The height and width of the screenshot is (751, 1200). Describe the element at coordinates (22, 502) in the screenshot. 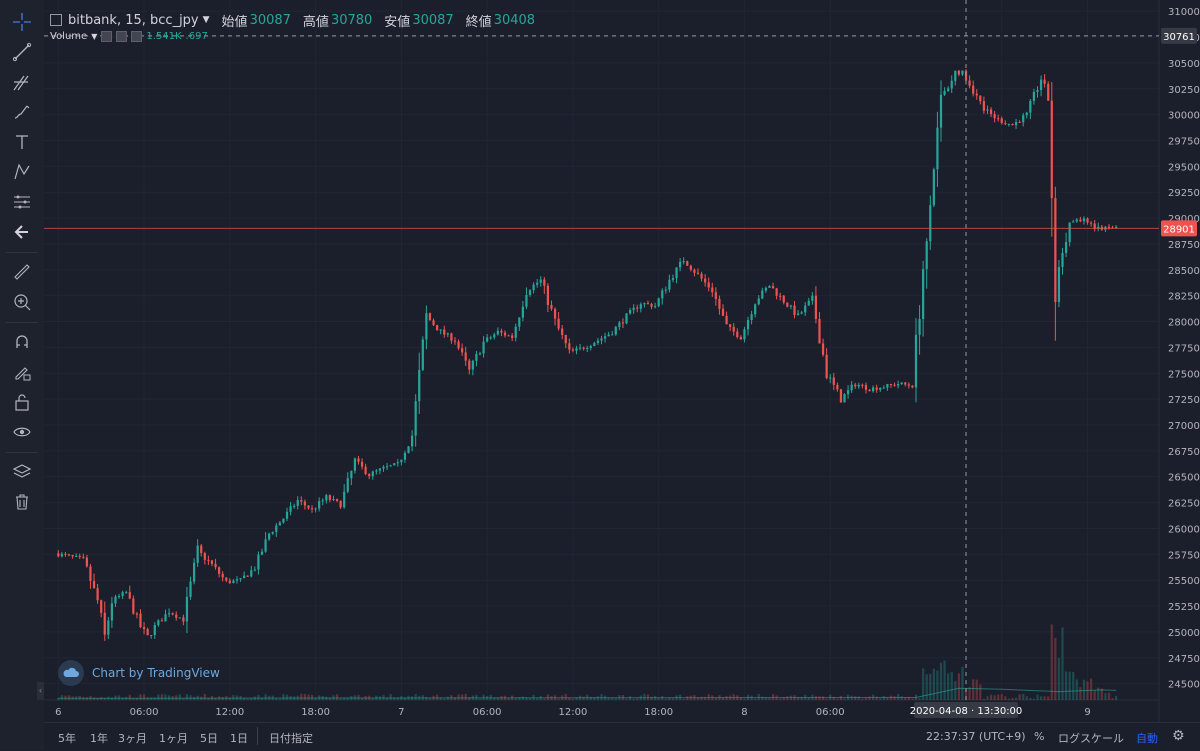

I see `trash-icon` at that location.